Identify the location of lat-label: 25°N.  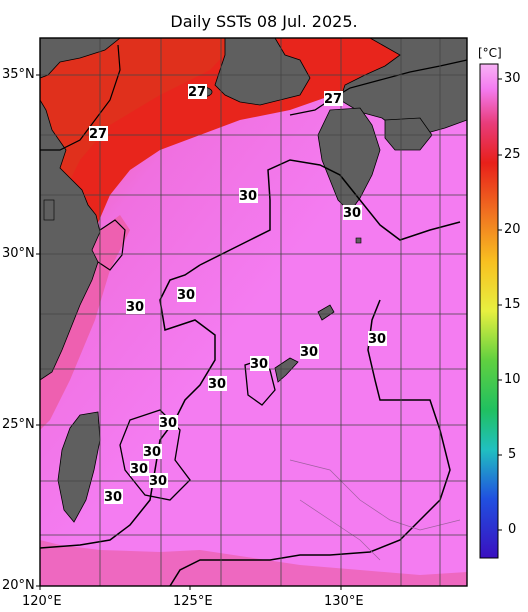
(18, 424).